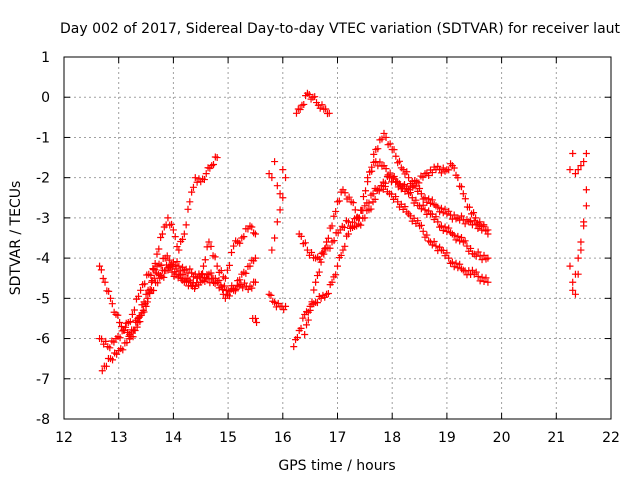  Describe the element at coordinates (43, 138) in the screenshot. I see `y-tick-label: -1` at that location.